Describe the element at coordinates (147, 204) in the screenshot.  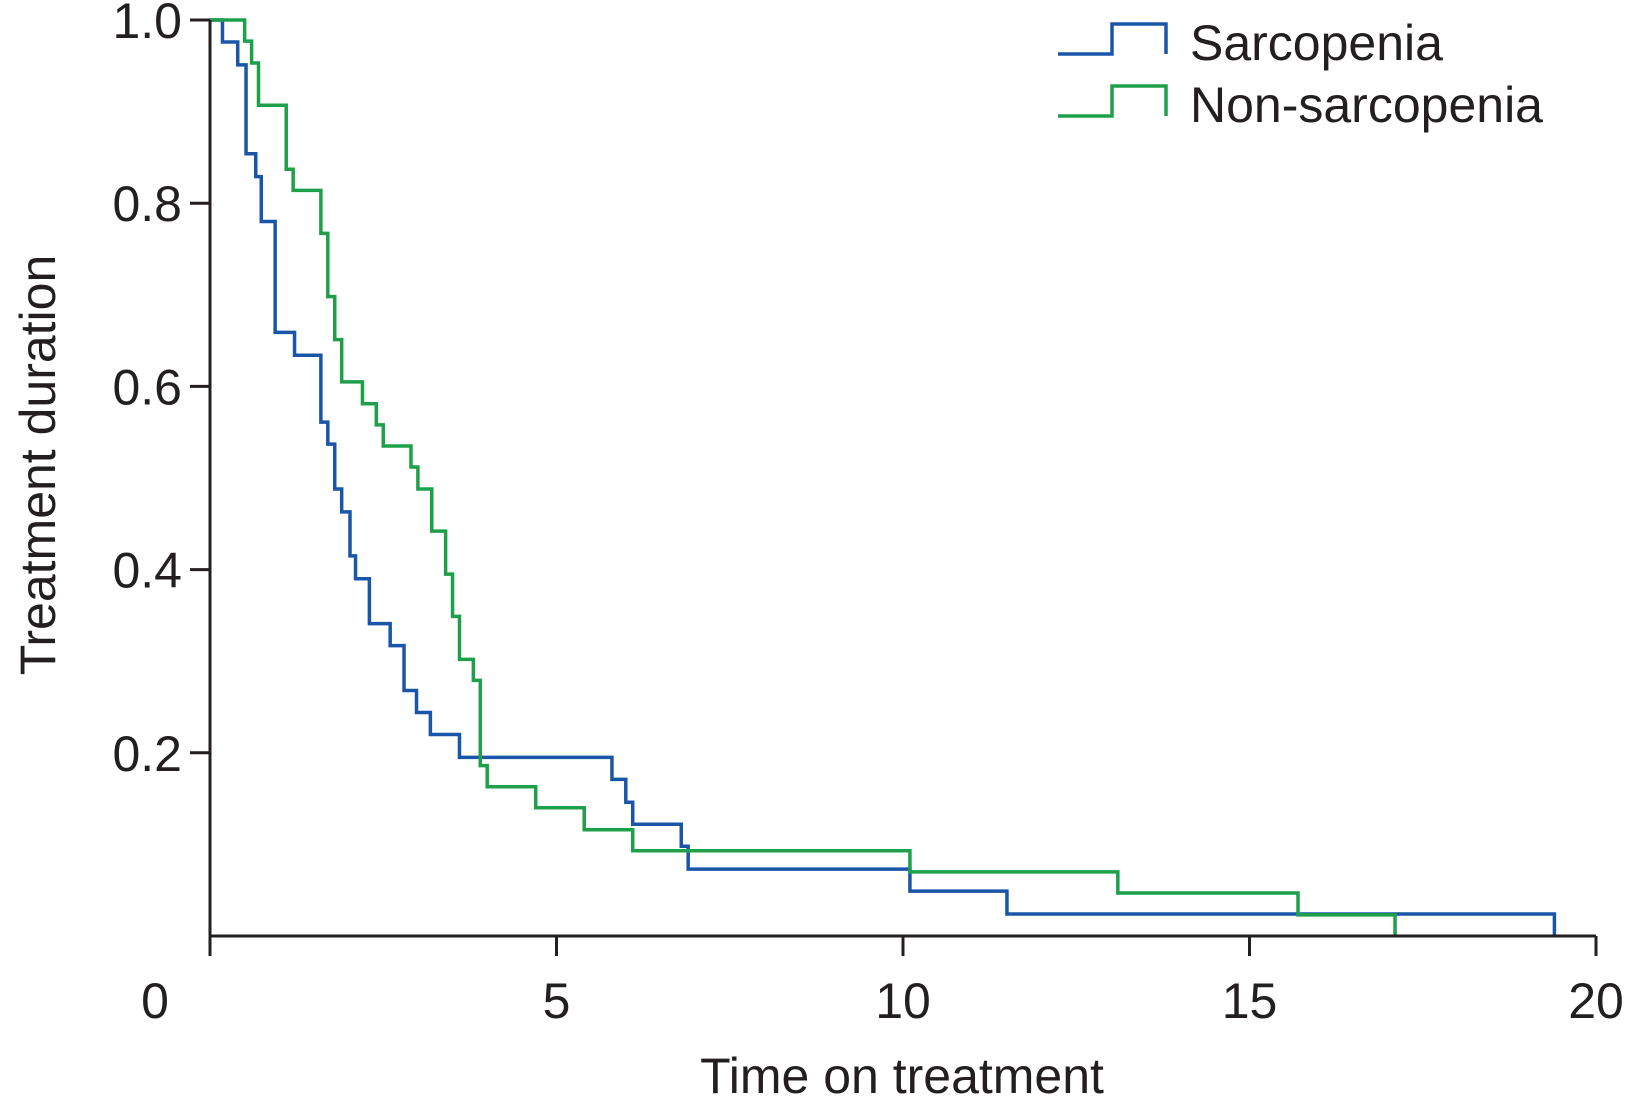
I see `y-tick-label: 0.8` at that location.